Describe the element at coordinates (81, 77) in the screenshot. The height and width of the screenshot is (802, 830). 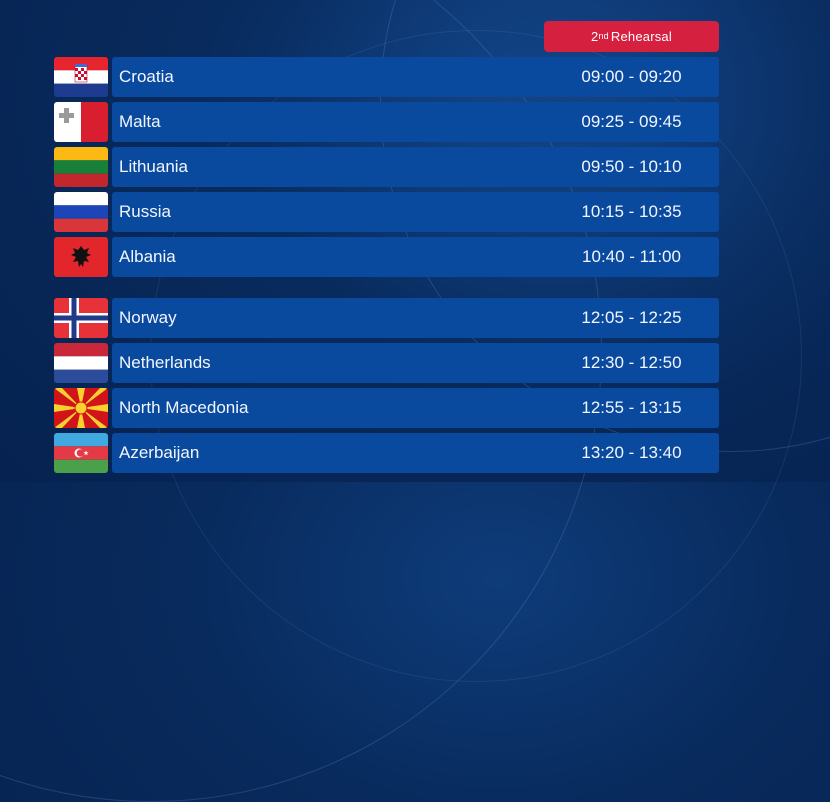
I see `croatia-flag-icon` at that location.